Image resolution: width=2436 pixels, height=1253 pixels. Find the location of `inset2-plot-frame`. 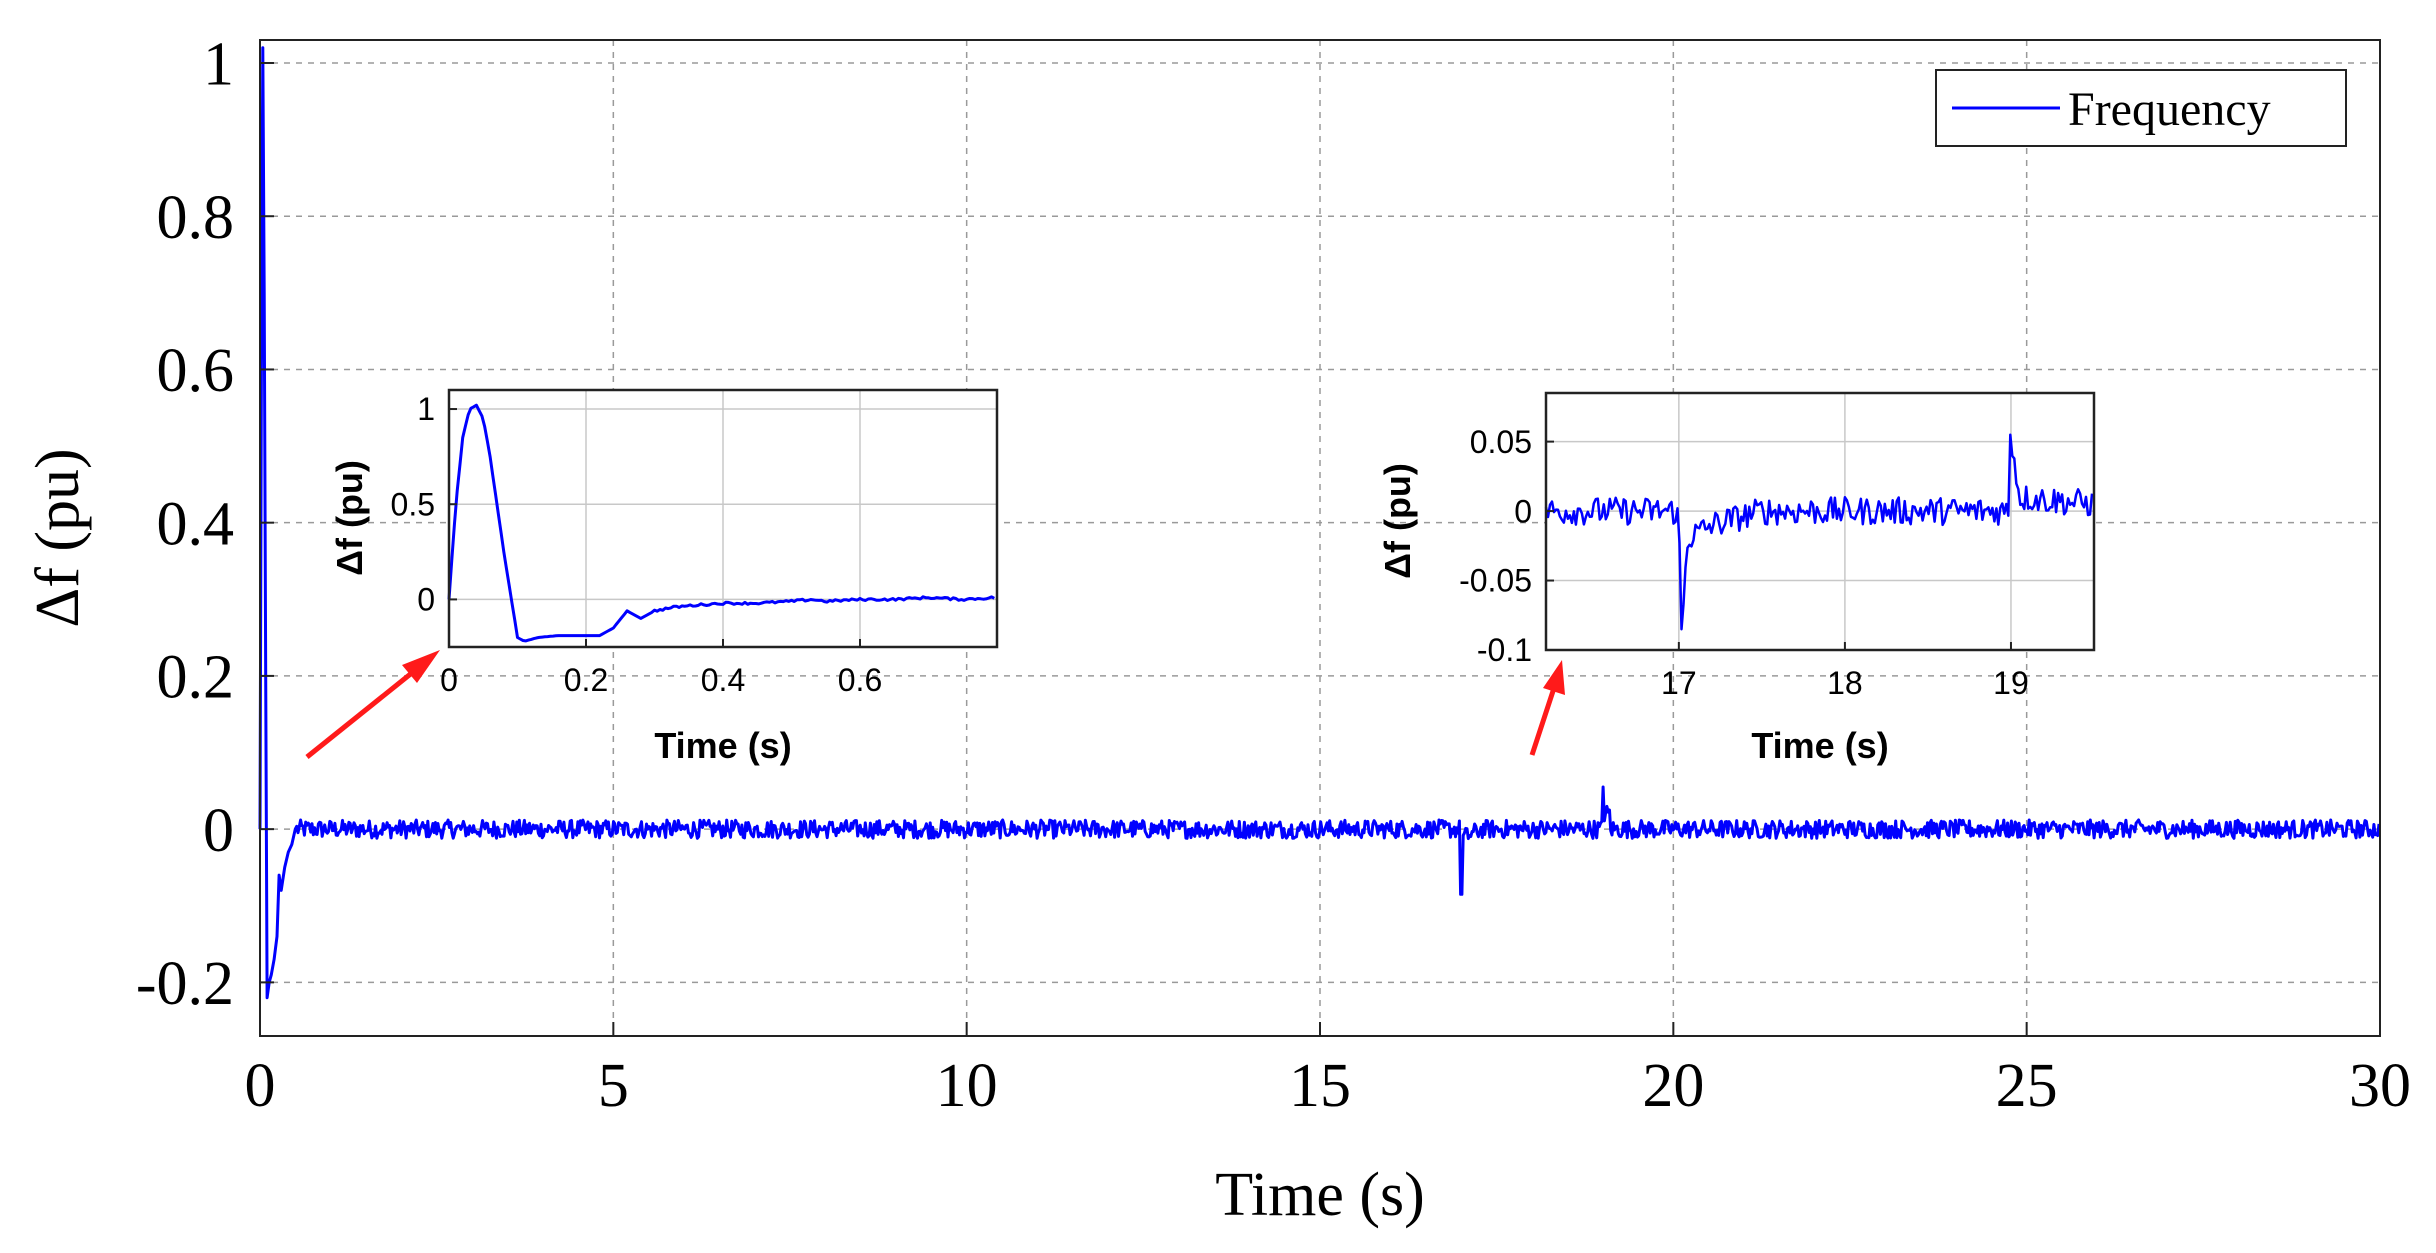

inset2-plot-frame is located at coordinates (1820, 521).